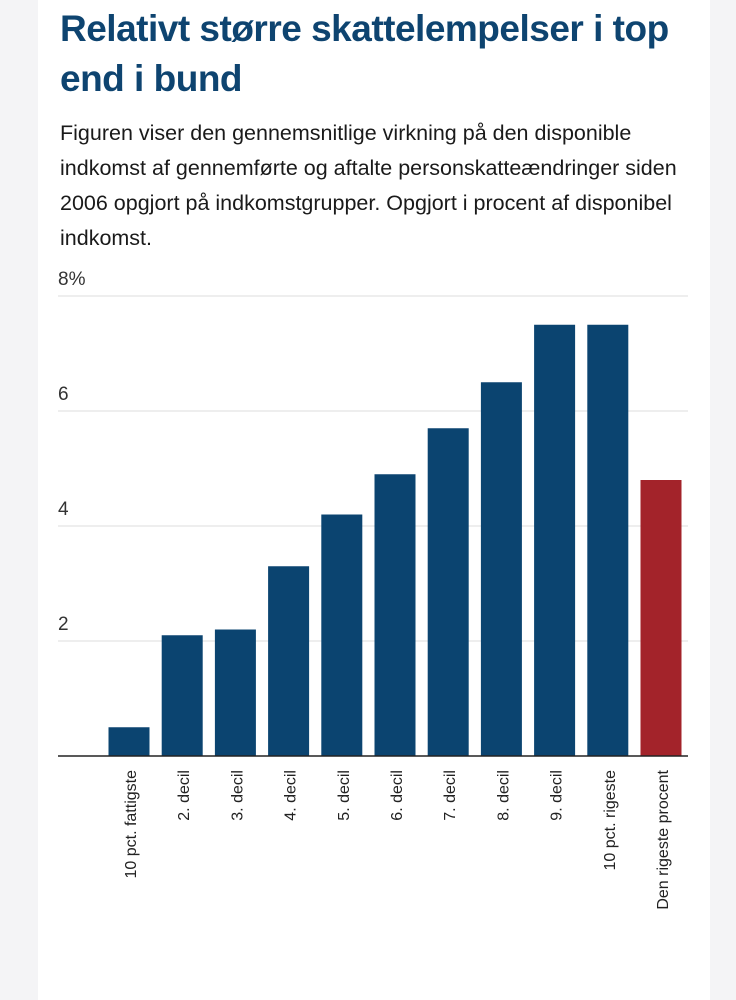 This screenshot has width=736, height=1000. Describe the element at coordinates (184, 795) in the screenshot. I see `x-tick-label: 2. decil` at that location.